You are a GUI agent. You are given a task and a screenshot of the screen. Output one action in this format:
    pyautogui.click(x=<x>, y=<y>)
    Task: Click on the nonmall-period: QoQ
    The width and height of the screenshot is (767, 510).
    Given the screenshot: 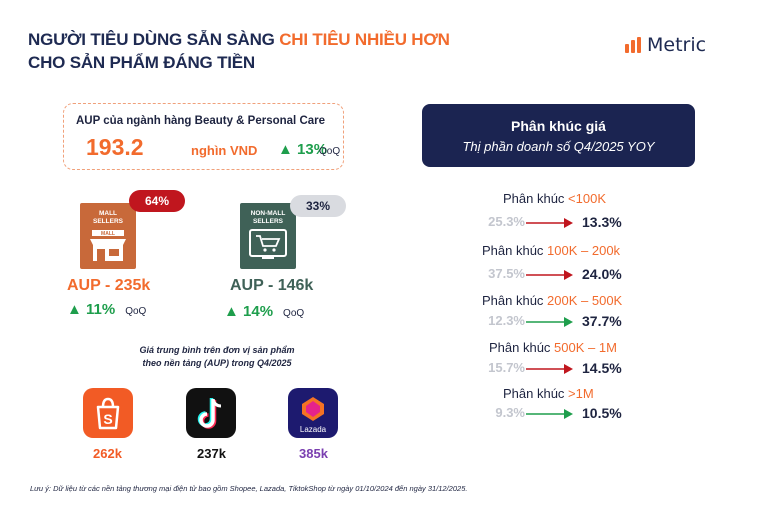 What is the action you would take?
    pyautogui.click(x=294, y=313)
    